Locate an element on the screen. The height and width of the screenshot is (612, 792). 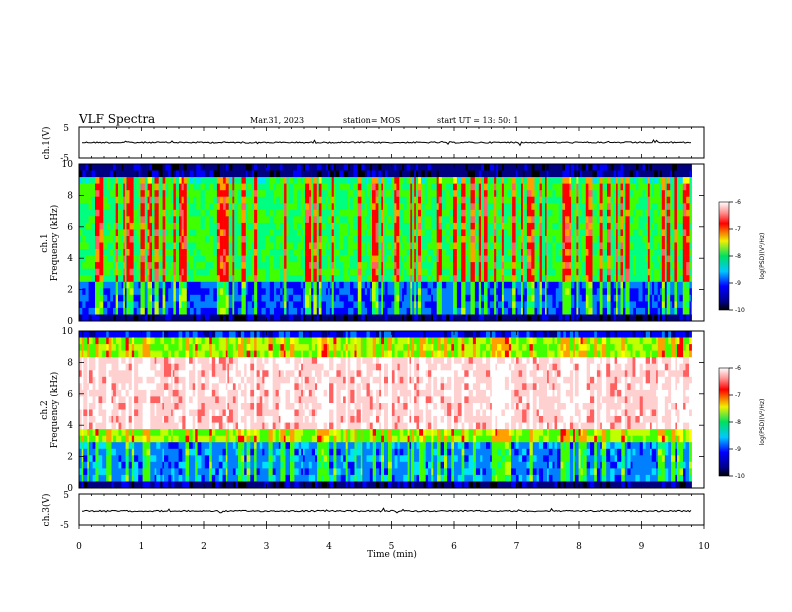
time-tick-label-2: 2 is located at coordinates (204, 547).